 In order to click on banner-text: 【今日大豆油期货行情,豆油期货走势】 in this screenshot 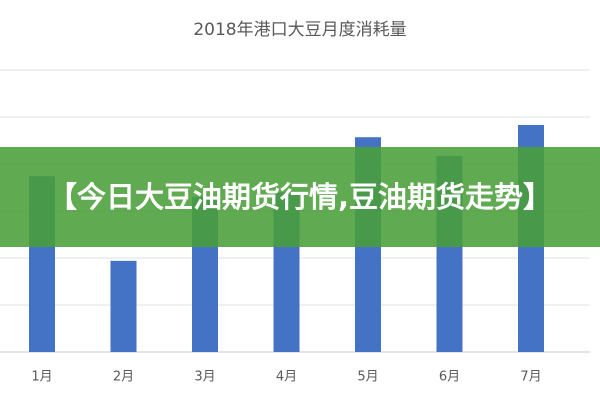, I will do `click(300, 197)`.